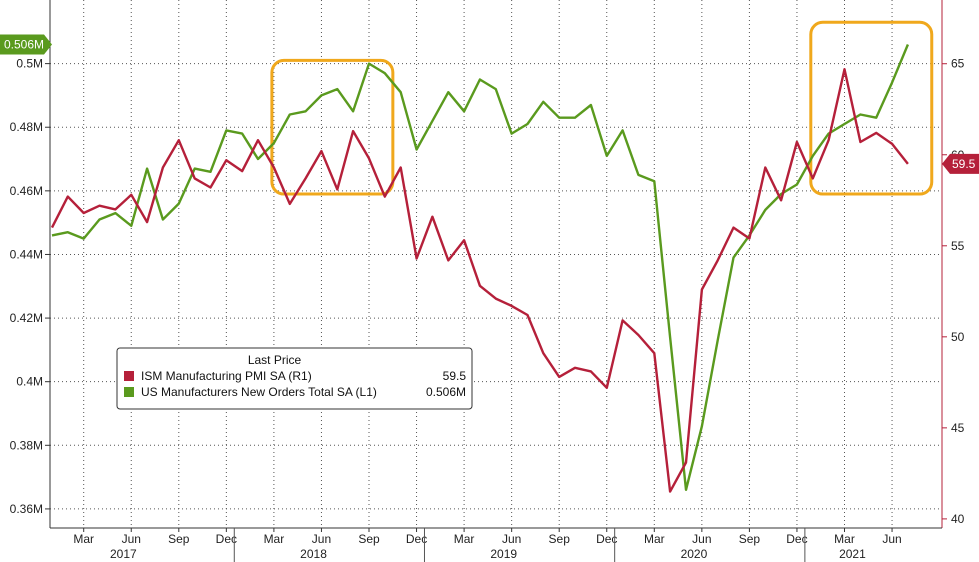  Describe the element at coordinates (26, 509) in the screenshot. I see `left-tick-label: 0.36M` at that location.